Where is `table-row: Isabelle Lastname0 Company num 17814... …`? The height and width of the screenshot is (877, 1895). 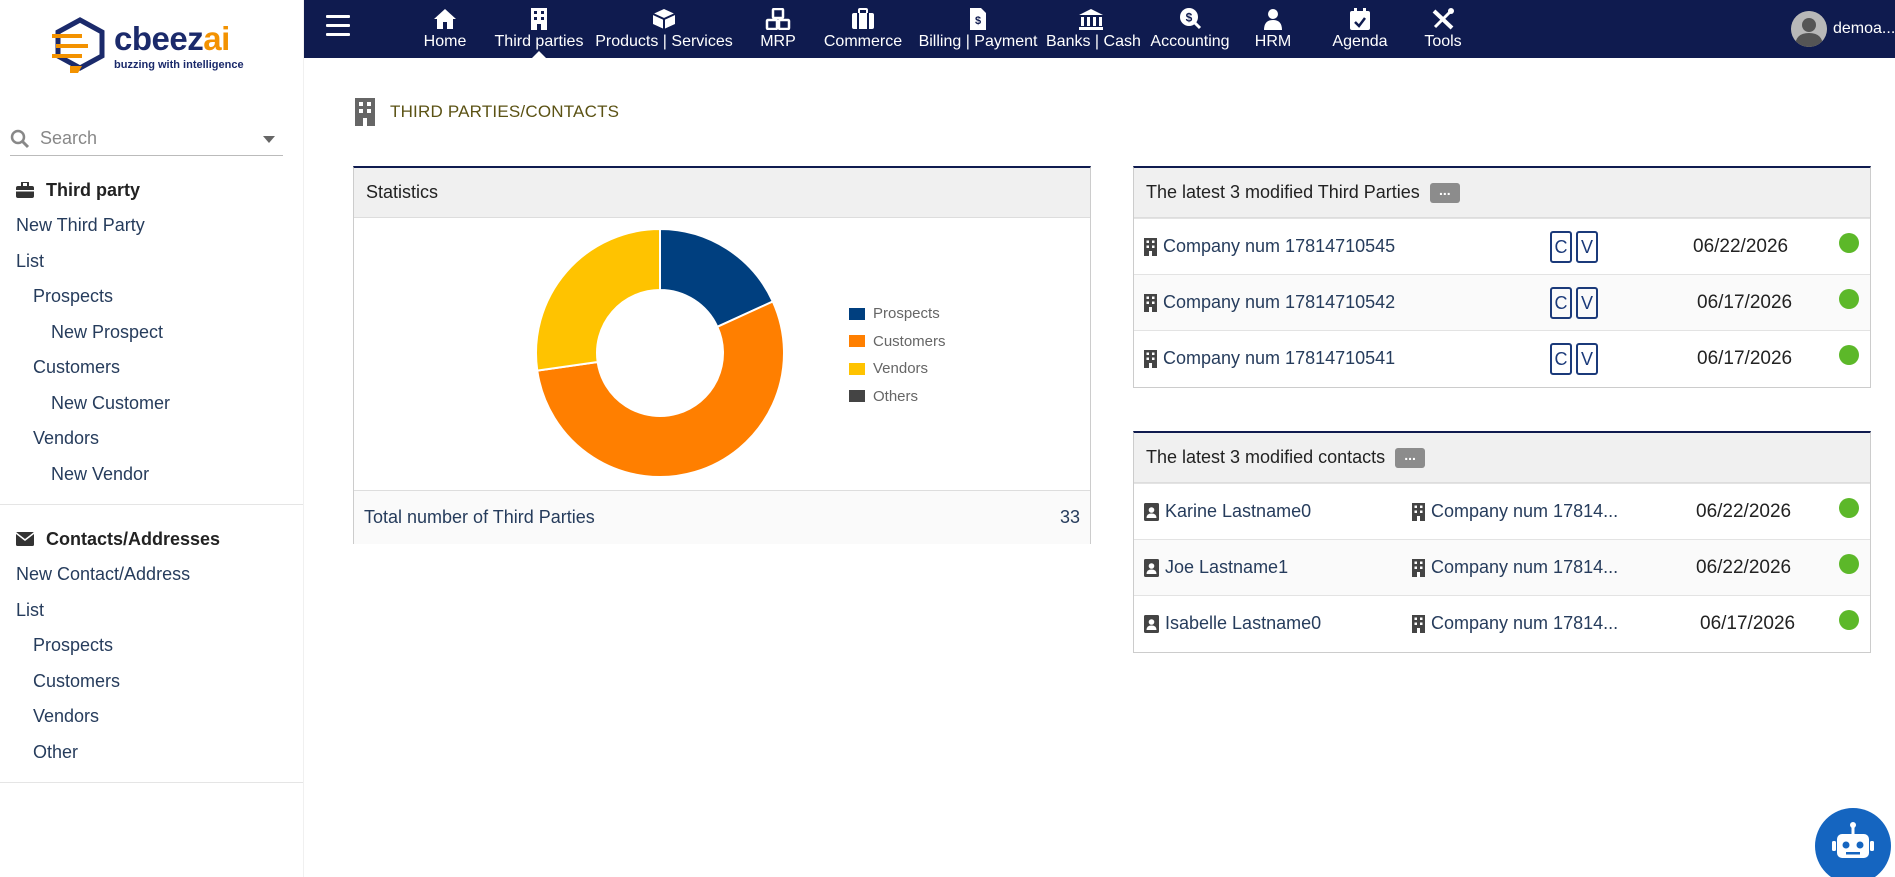
table-row: Isabelle Lastname0 Company num 17814... … is located at coordinates (1502, 623).